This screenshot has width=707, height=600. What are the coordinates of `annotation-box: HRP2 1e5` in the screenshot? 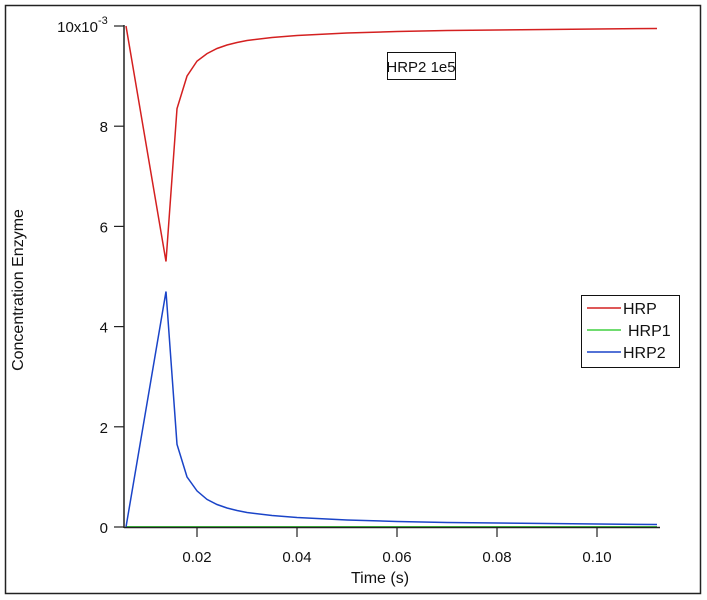 It's located at (421, 66).